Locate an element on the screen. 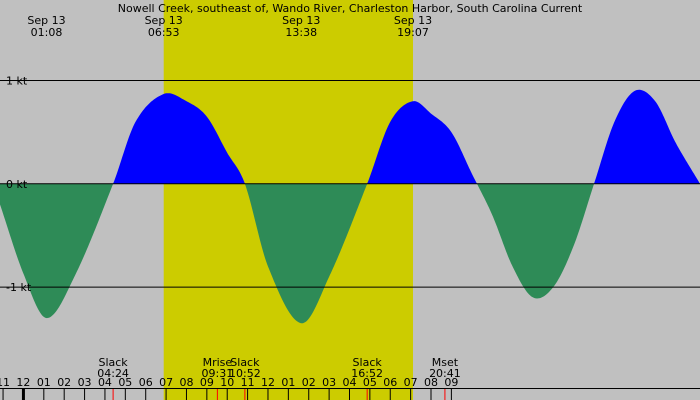  y-tick-label: 1 kt is located at coordinates (17, 81).